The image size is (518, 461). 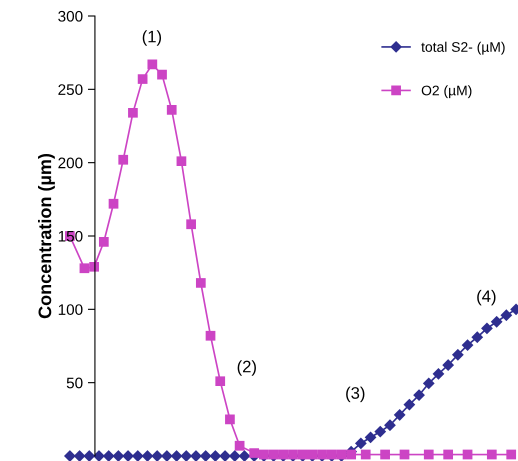 What do you see at coordinates (74, 383) in the screenshot?
I see `y-tick-label: 50` at bounding box center [74, 383].